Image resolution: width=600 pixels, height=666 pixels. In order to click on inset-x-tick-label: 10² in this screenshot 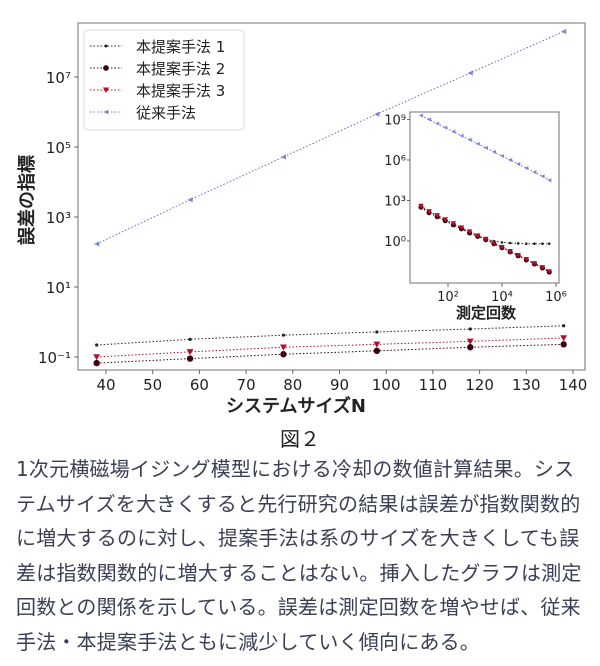, I will do `click(448, 297)`.